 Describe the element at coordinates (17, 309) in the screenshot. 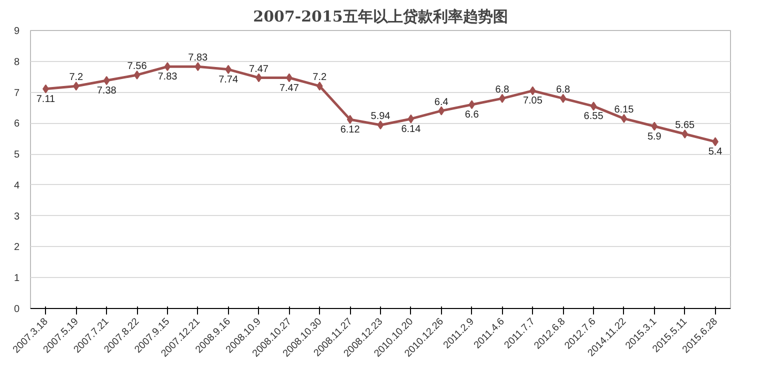

I see `y-tick-label: 0` at that location.